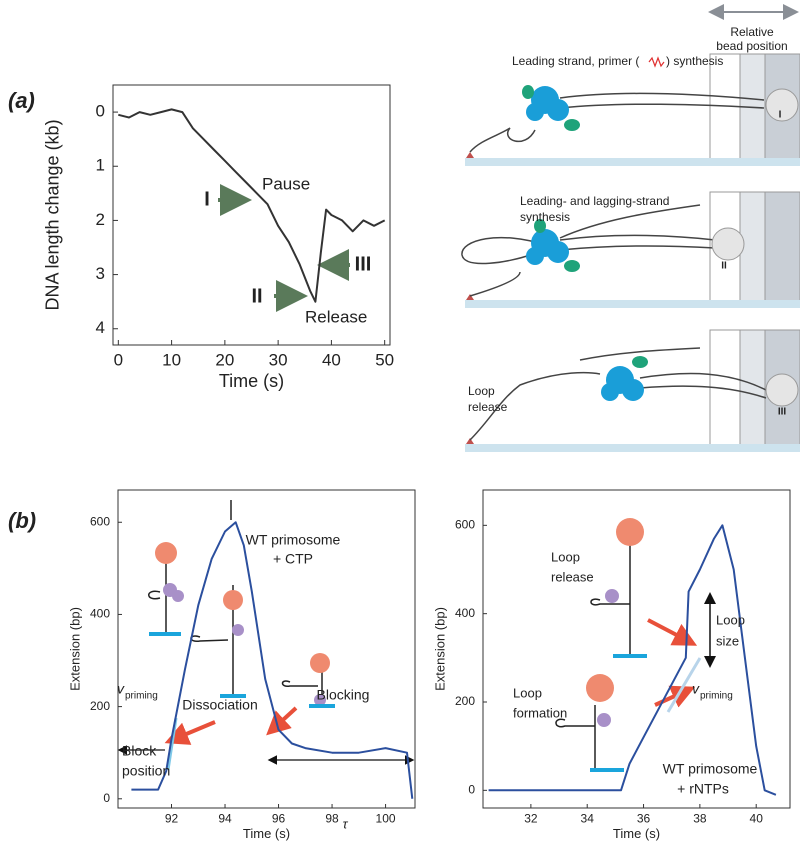  What do you see at coordinates (21, 100) in the screenshot?
I see `panel-label: (a)` at bounding box center [21, 100].